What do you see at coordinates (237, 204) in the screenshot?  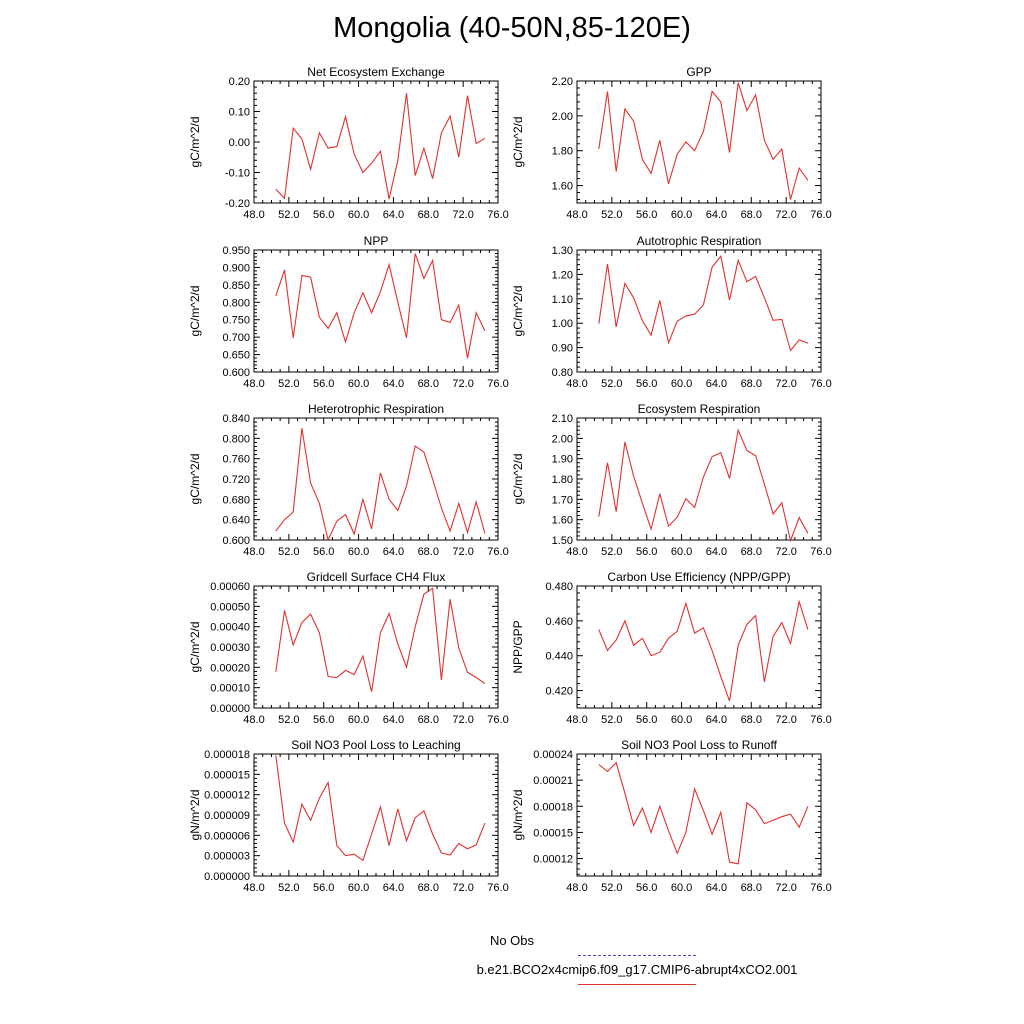 I see `y-tick-label: -0.20` at bounding box center [237, 204].